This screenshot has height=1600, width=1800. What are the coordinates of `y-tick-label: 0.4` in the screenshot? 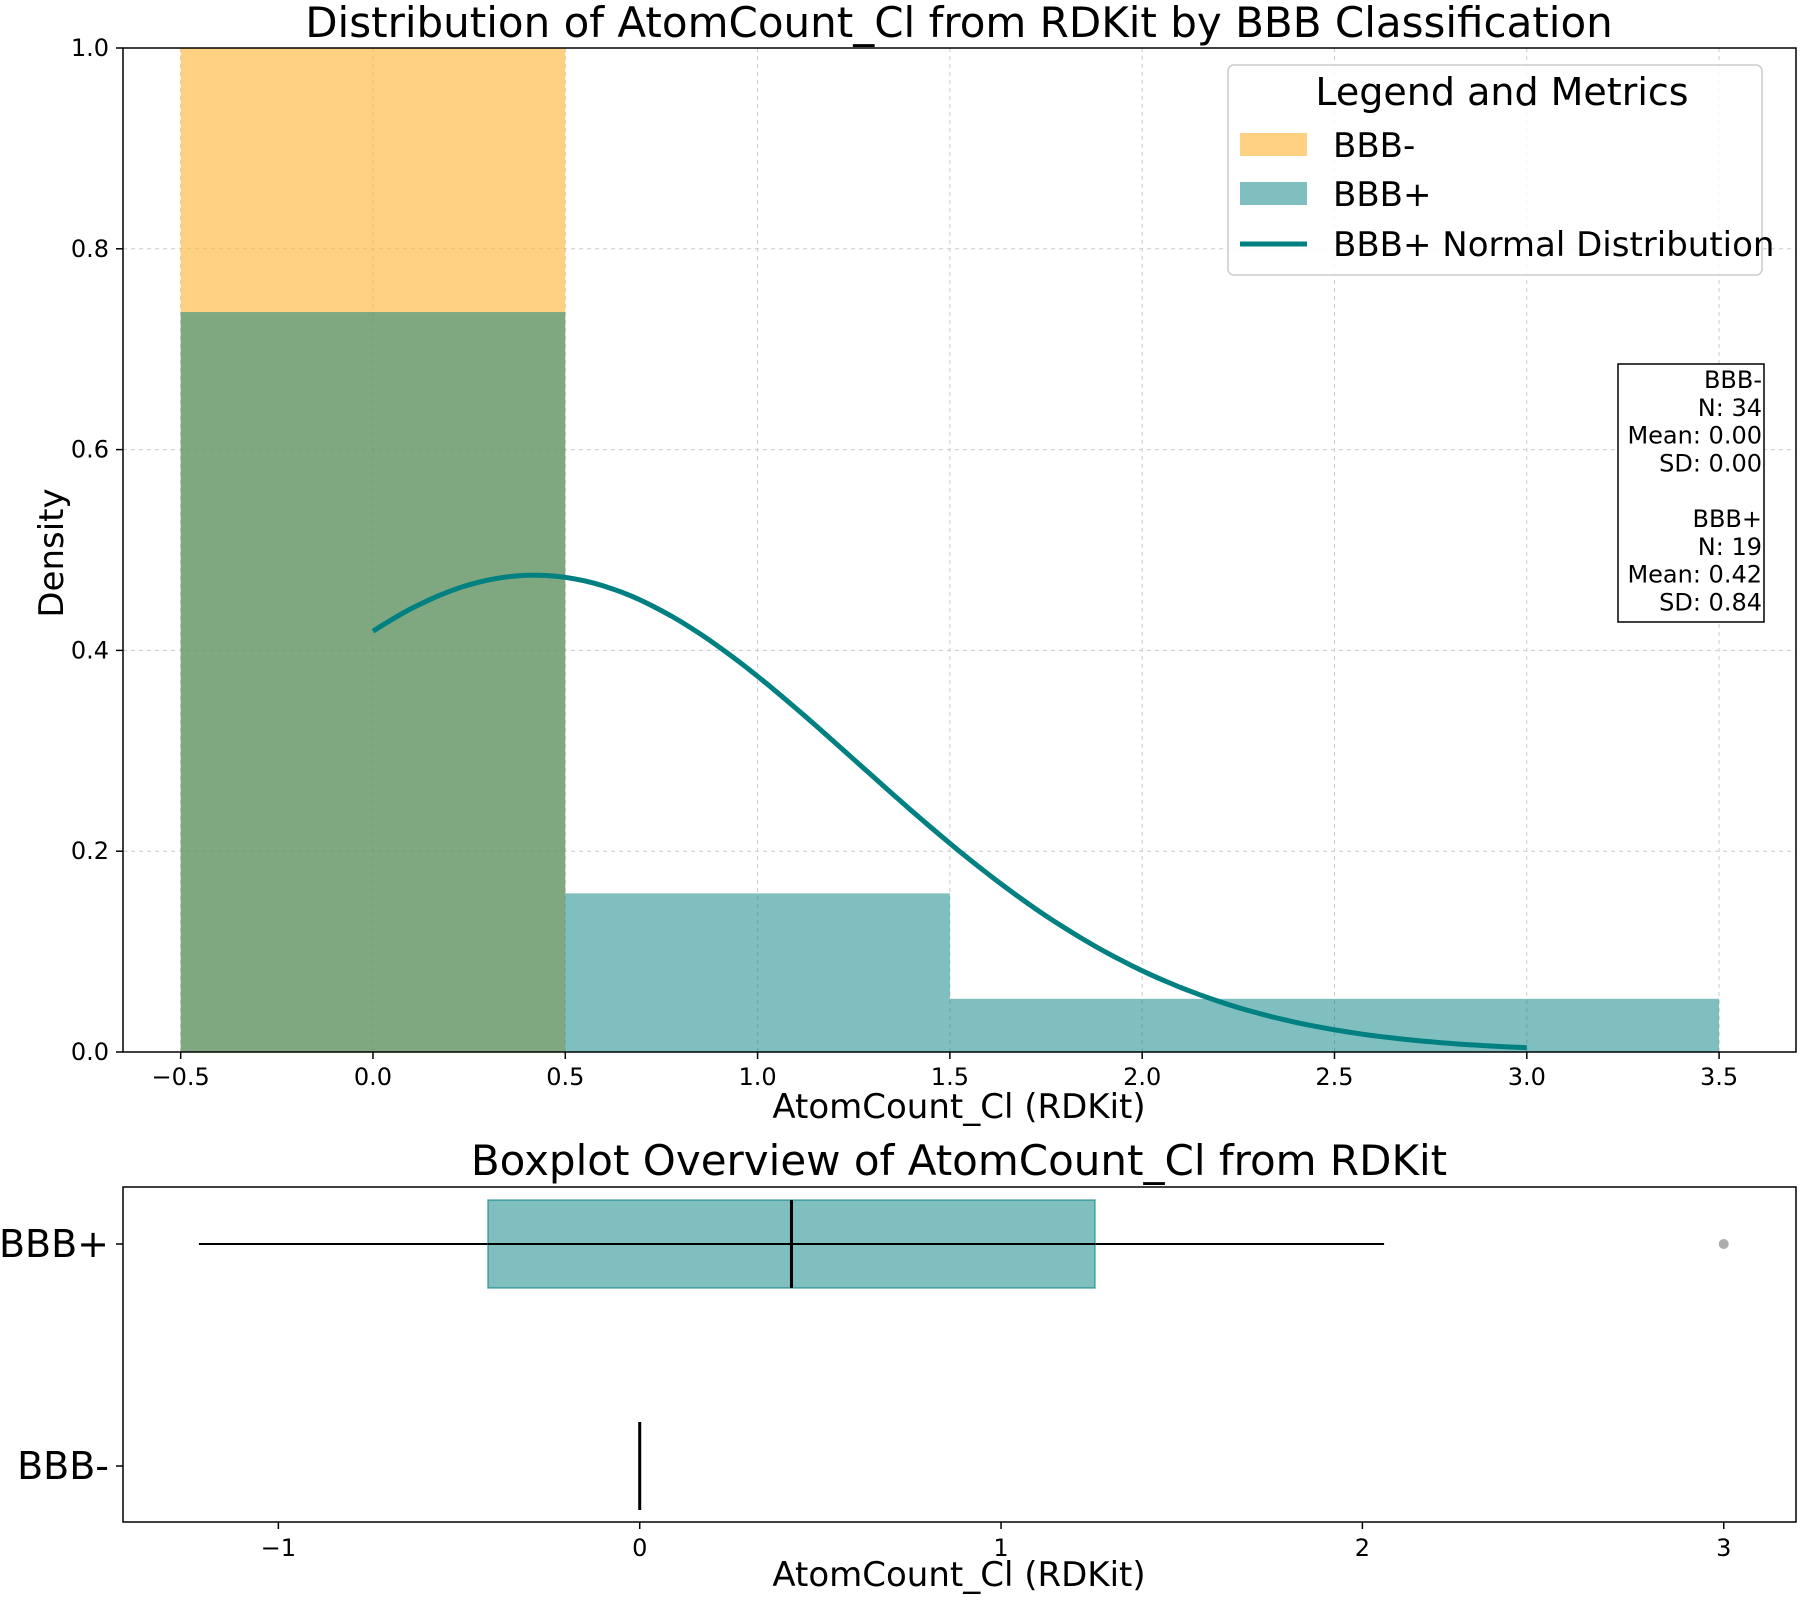 It's located at (90, 650).